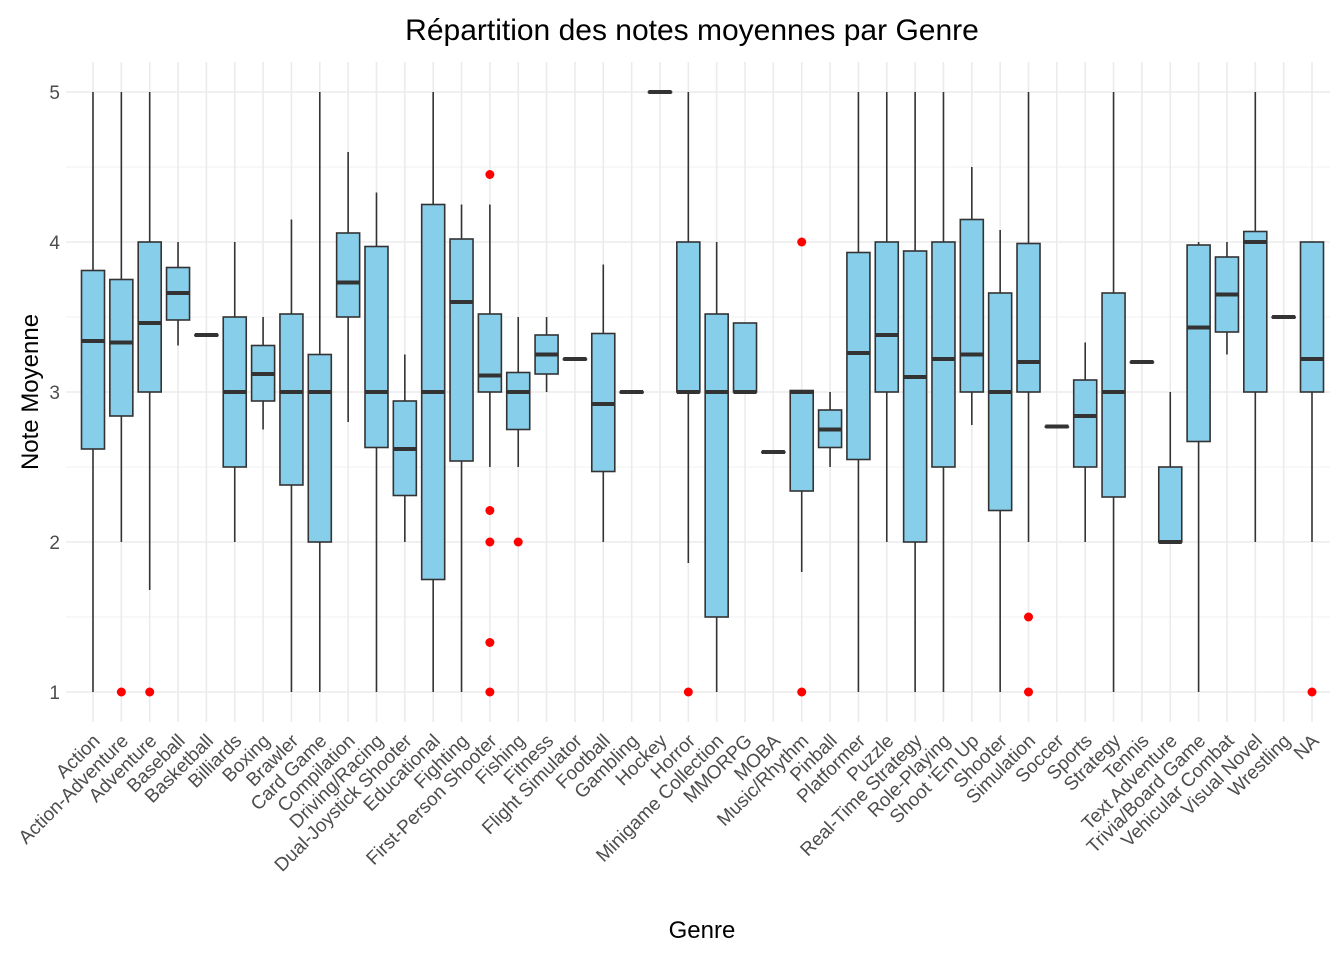  I want to click on y-tick-label: 3, so click(54, 393).